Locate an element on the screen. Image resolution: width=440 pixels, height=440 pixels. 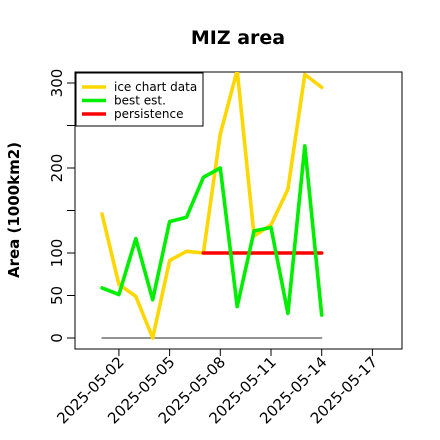
legend-label: best est. is located at coordinates (140, 101).